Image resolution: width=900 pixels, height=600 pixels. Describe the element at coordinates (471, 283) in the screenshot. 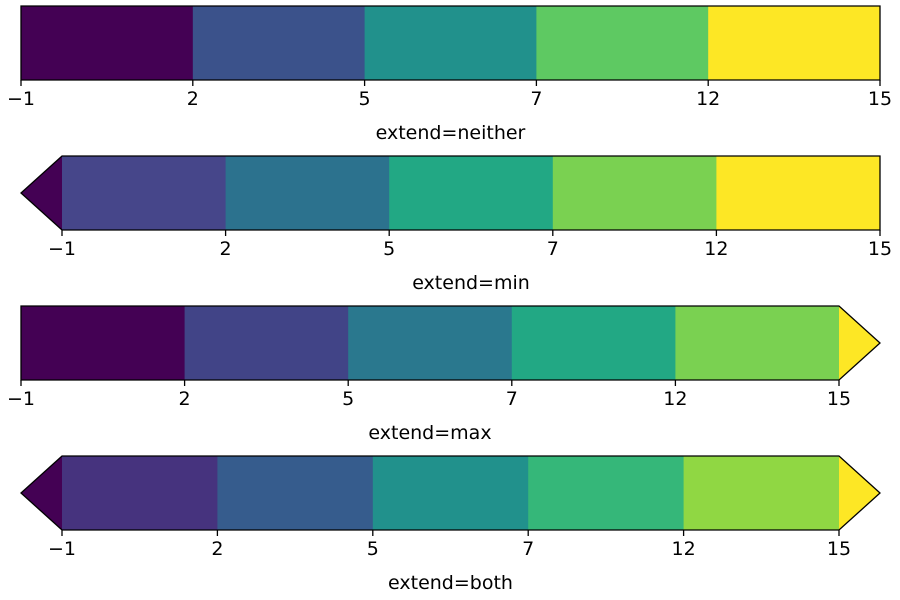

I see `x-axis-label: extend=min` at that location.